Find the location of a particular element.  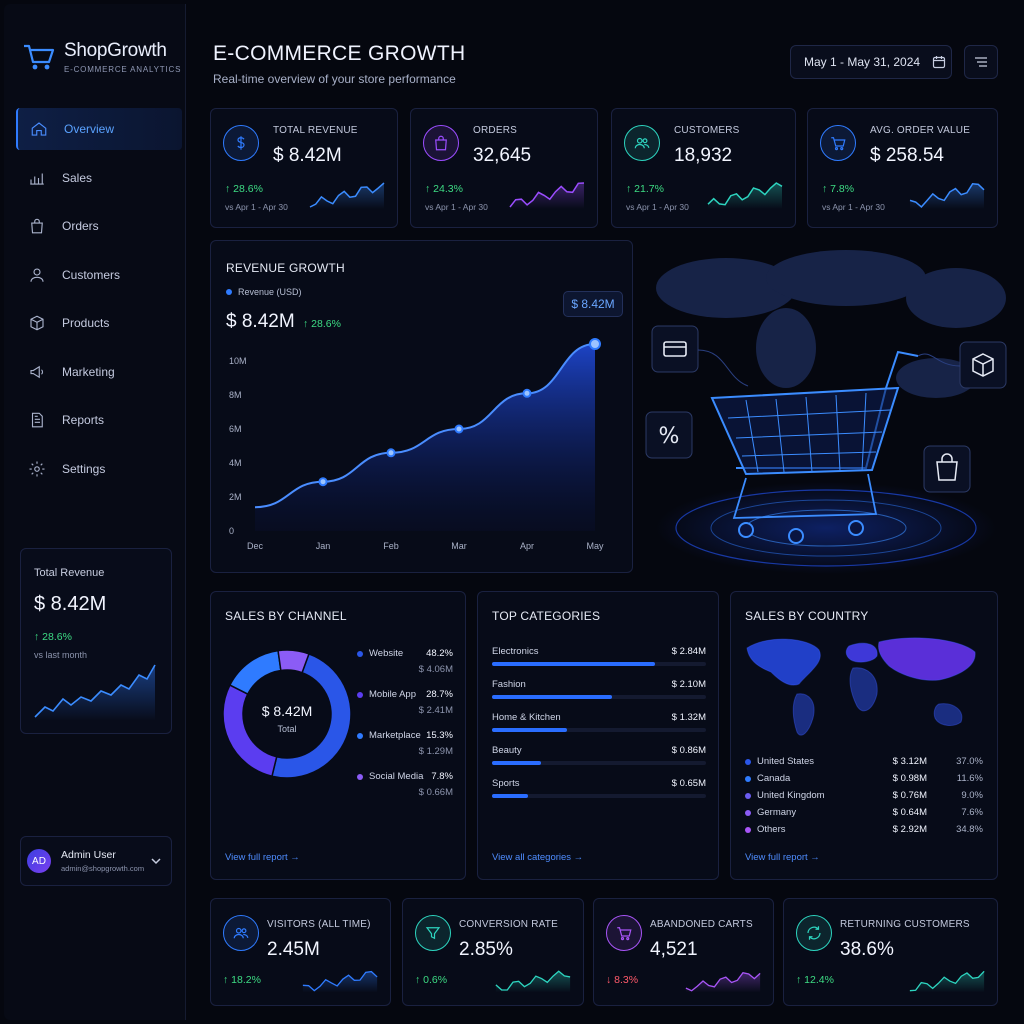

sidebar-item-reports: Reports is located at coordinates (99, 420).